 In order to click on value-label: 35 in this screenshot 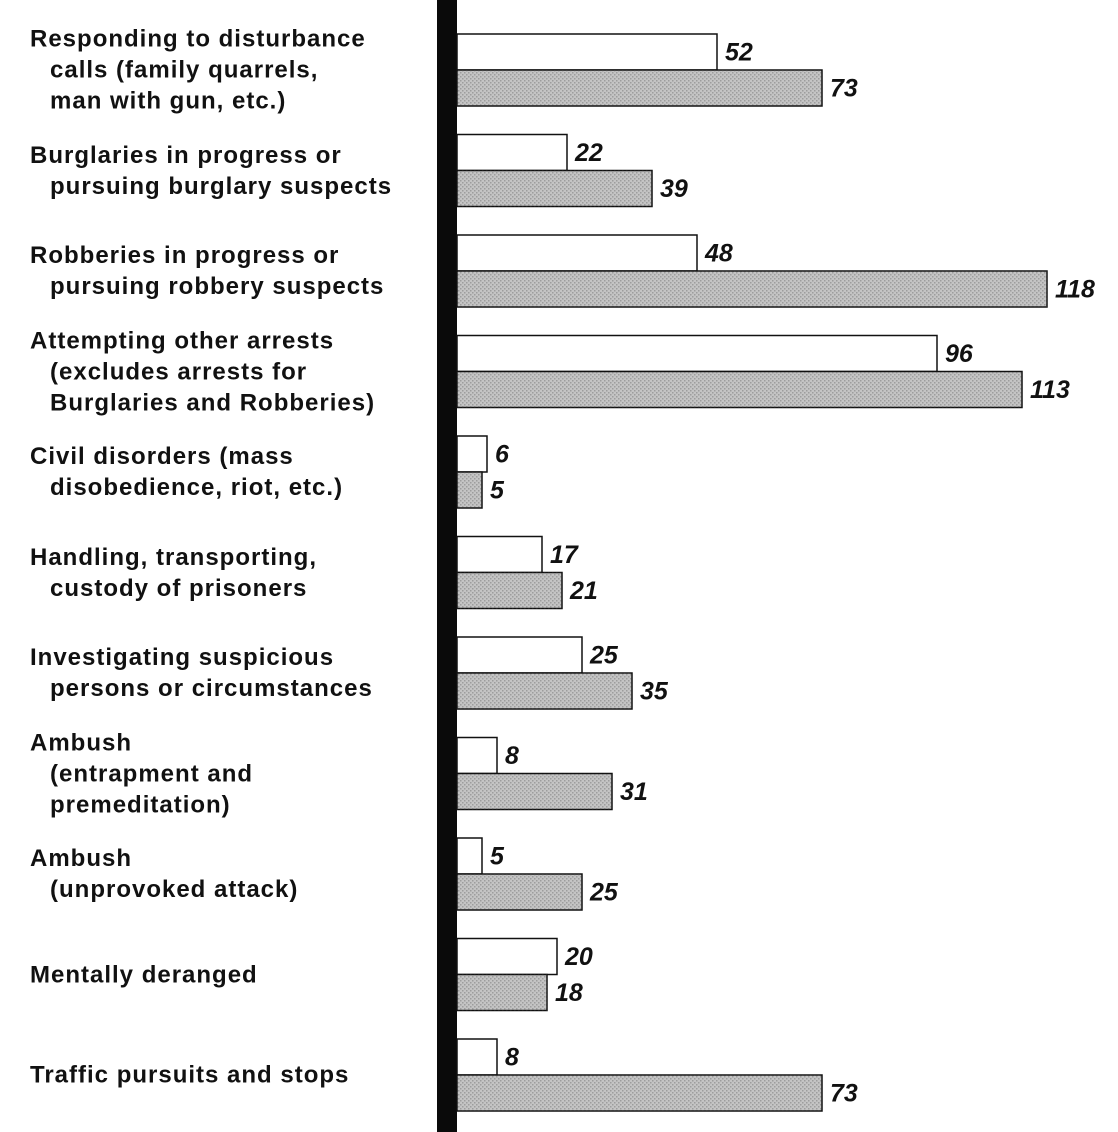, I will do `click(654, 692)`.